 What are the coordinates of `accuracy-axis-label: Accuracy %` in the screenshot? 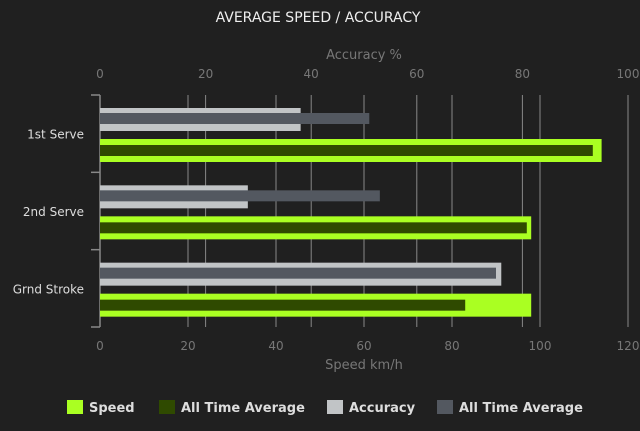 It's located at (364, 55).